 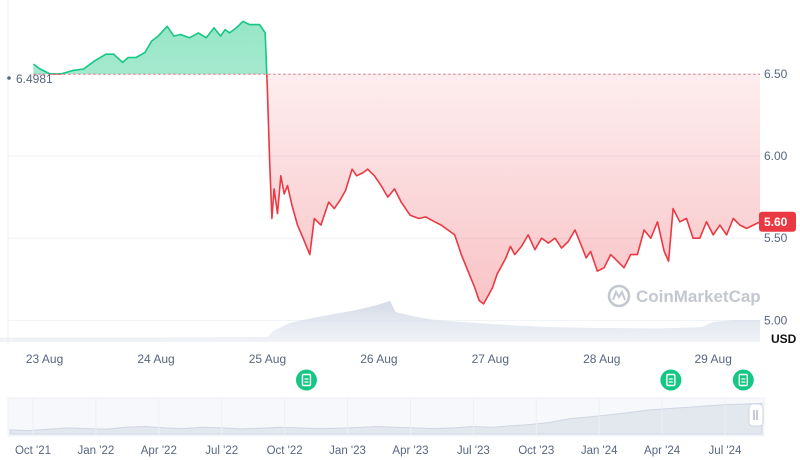 What do you see at coordinates (96, 451) in the screenshot?
I see `navigator-tick-label: Jan '22` at bounding box center [96, 451].